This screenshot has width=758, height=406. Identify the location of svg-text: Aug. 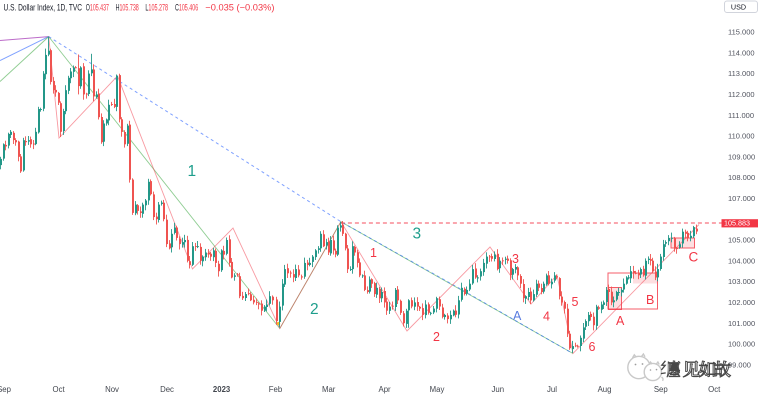
(605, 389).